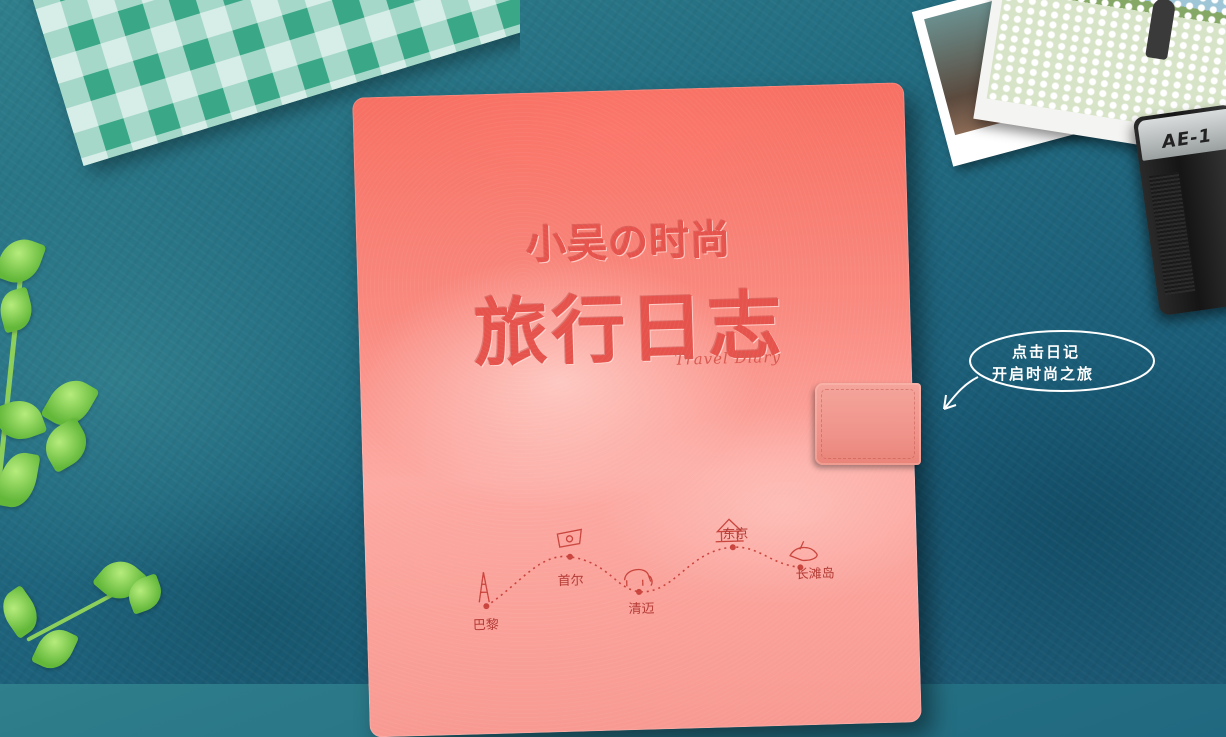 The image size is (1226, 737). Describe the element at coordinates (732, 547) in the screenshot. I see `route-dot-tokyo` at that location.